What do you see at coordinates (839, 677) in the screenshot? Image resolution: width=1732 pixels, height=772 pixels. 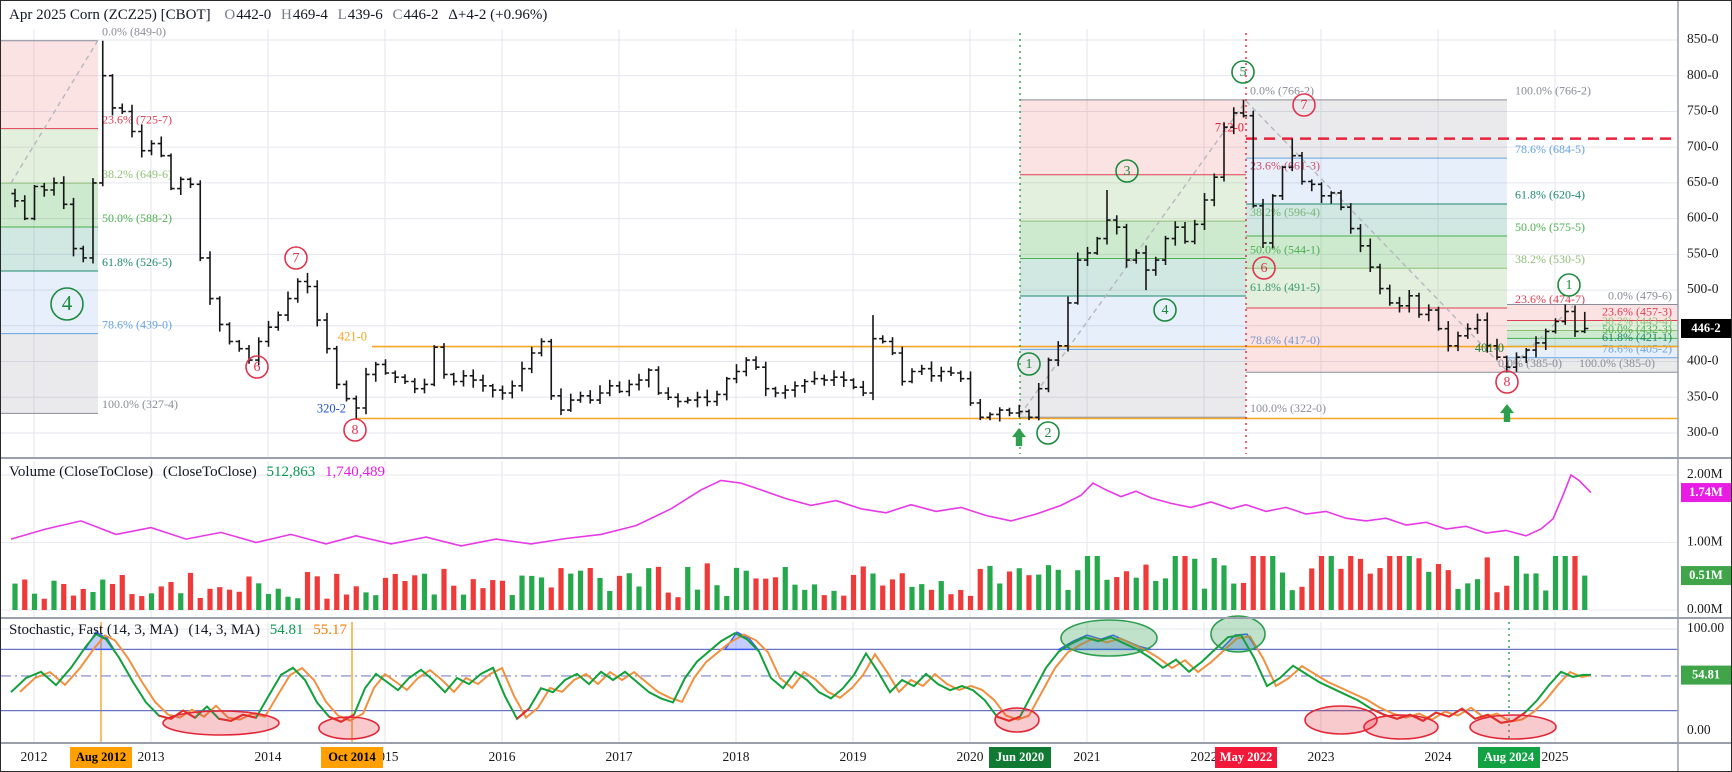 I see `stoch-pane` at bounding box center [839, 677].